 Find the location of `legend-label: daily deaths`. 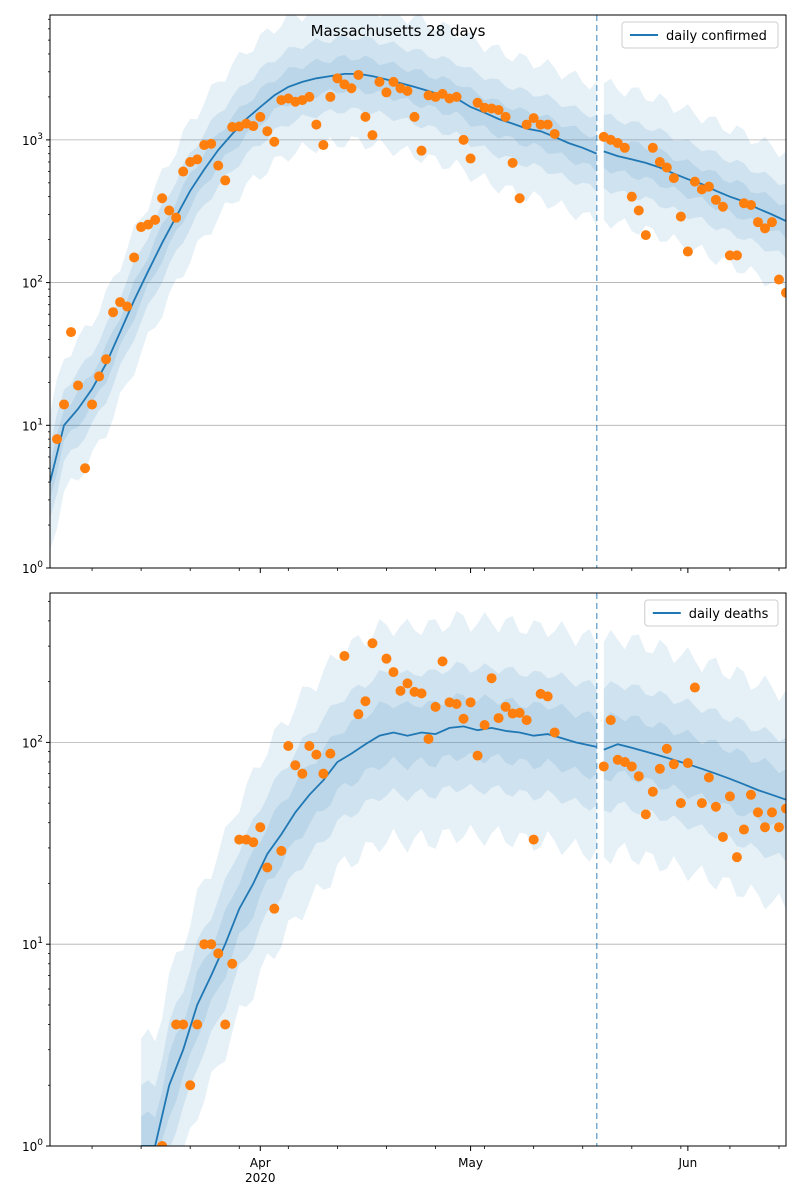

legend-label: daily deaths is located at coordinates (729, 614).